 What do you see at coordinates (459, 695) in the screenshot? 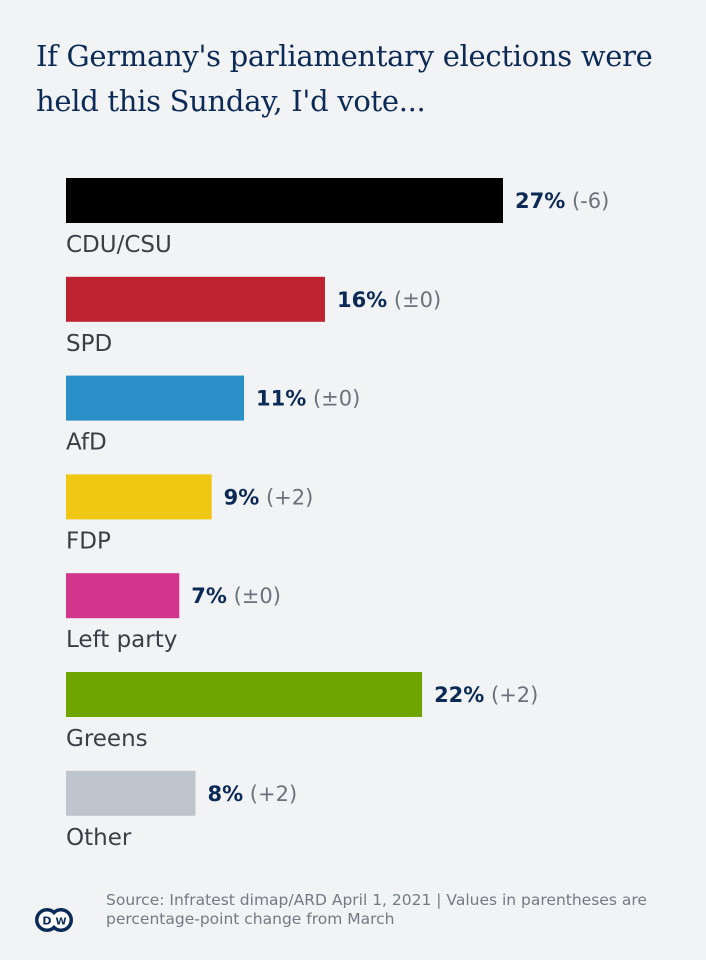
I see `value-percent: 22%` at bounding box center [459, 695].